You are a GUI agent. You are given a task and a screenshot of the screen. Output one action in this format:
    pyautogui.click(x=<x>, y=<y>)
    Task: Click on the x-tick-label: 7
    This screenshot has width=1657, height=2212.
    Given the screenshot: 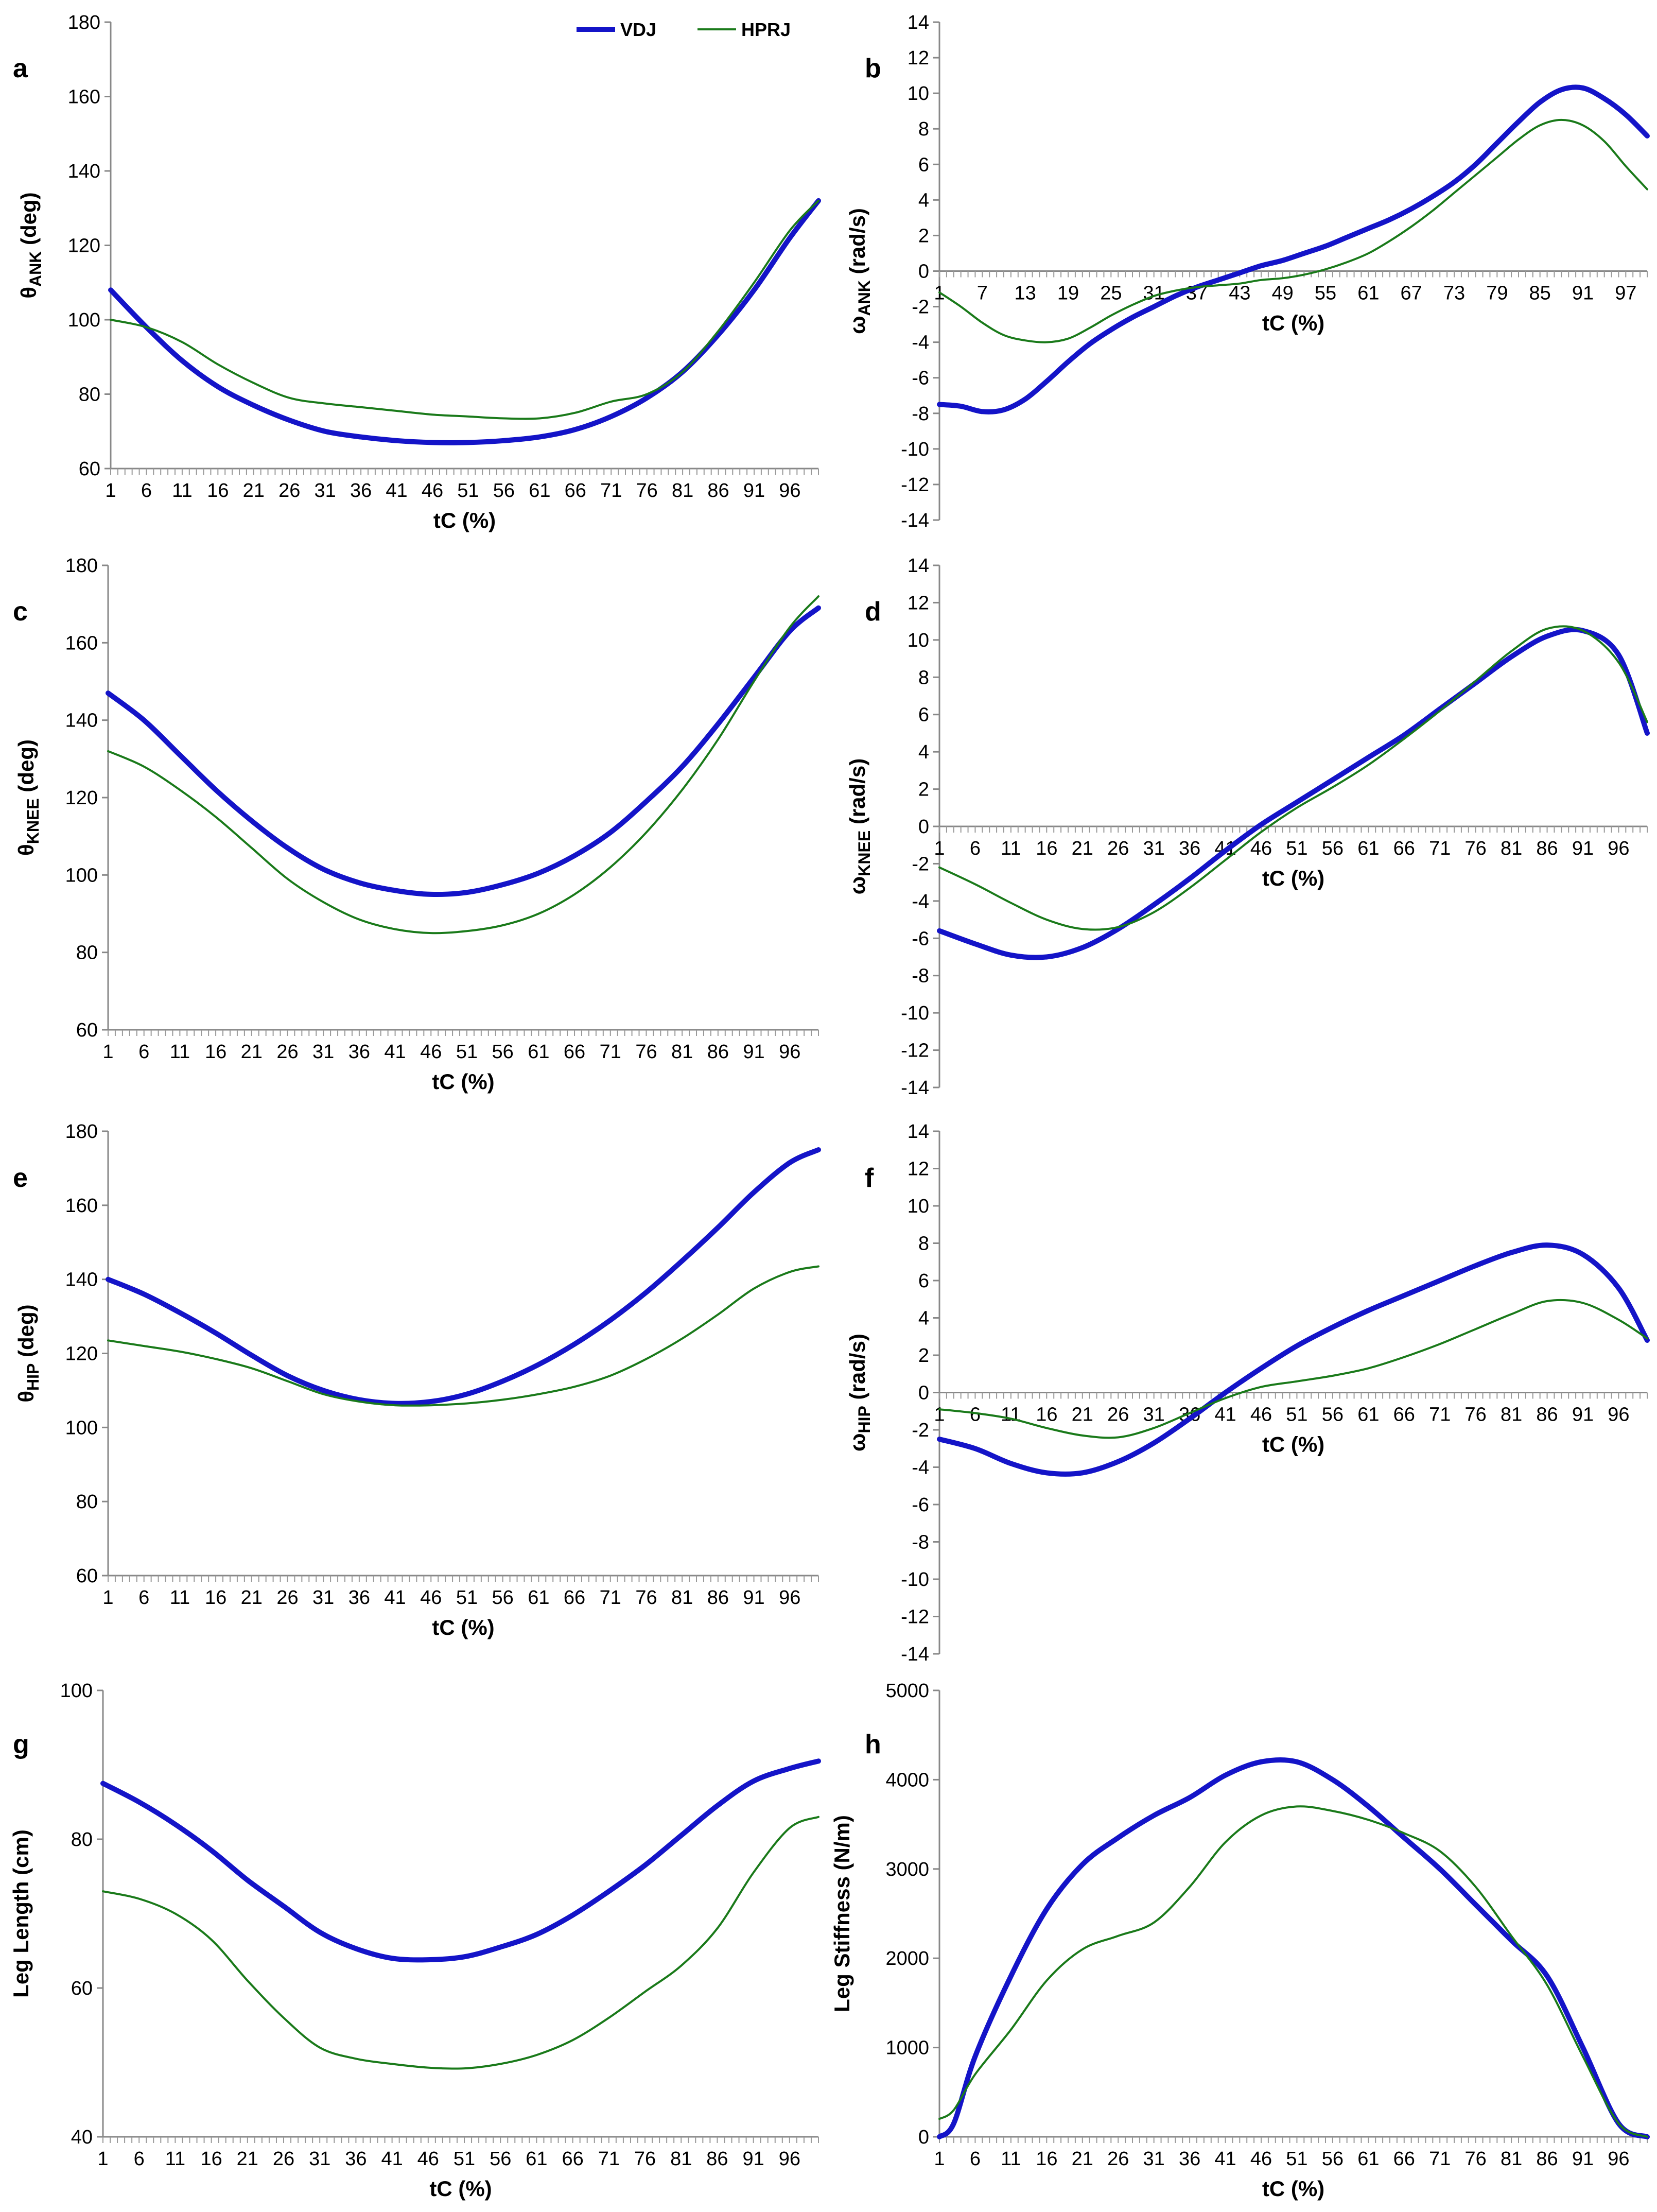 What is the action you would take?
    pyautogui.click(x=982, y=293)
    